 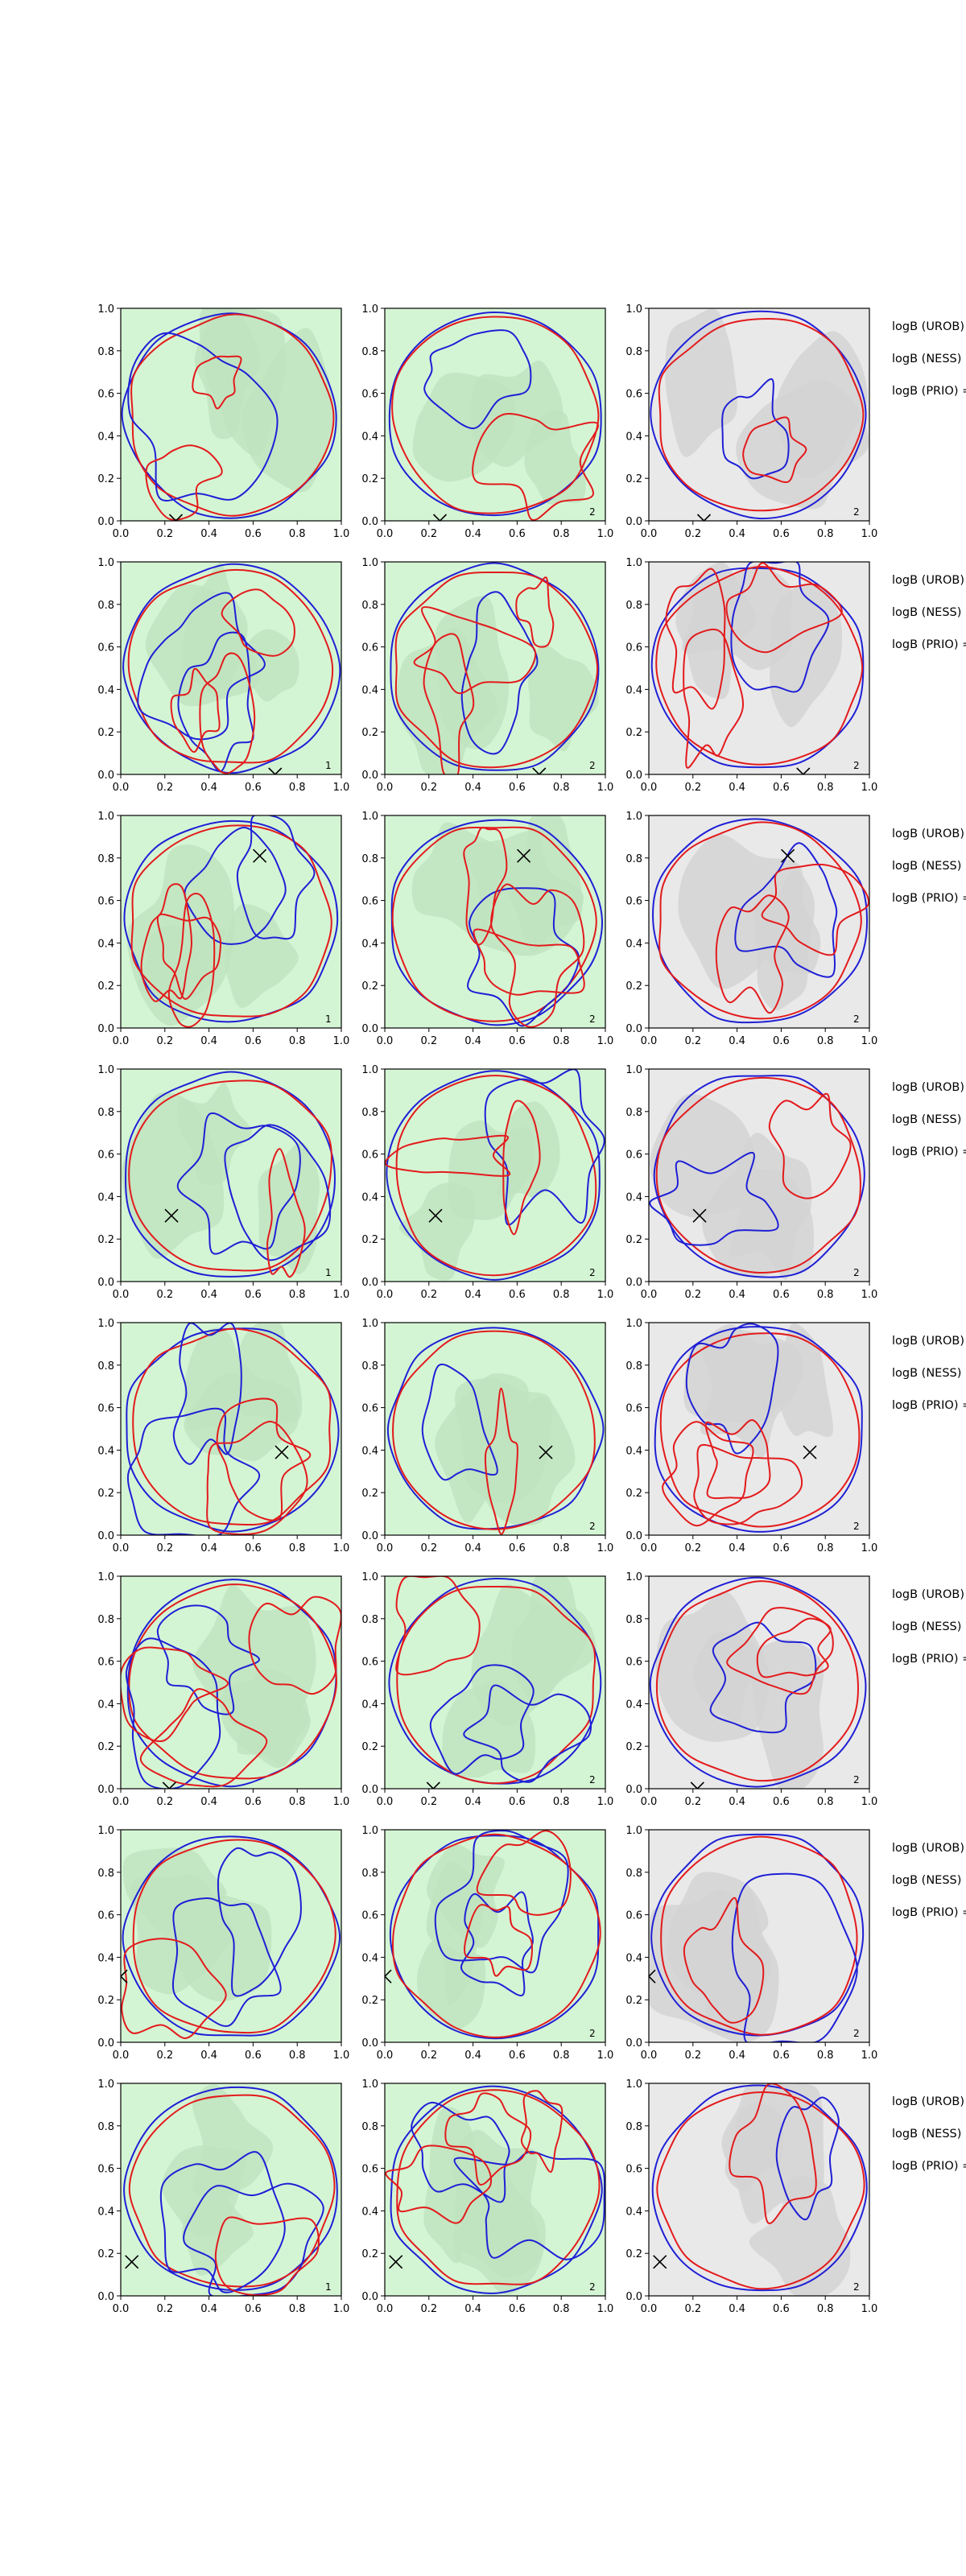 What do you see at coordinates (487, 929) in the screenshot?
I see `panel-r3-c2: 2 0.0 0.2 0.4 0.6 0.8 1.0 0.0 0.2 0.4 0.6 0.8 1.0` at bounding box center [487, 929].